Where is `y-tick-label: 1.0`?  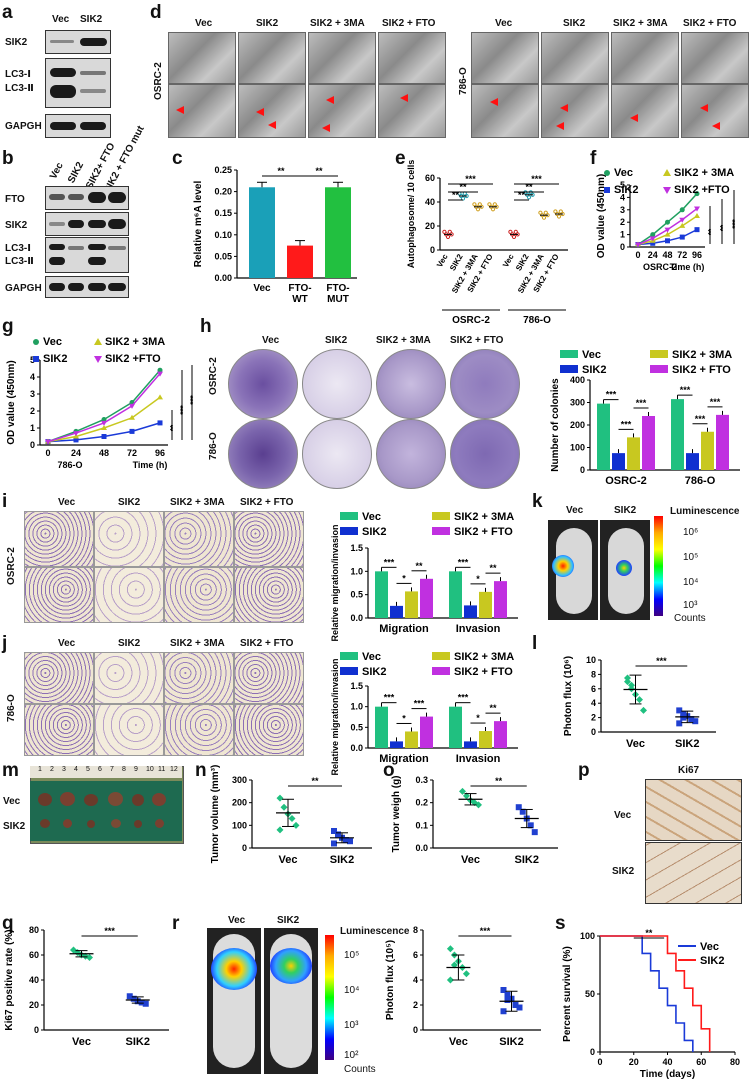
y-tick-label: 1.0 is located at coordinates (356, 571).